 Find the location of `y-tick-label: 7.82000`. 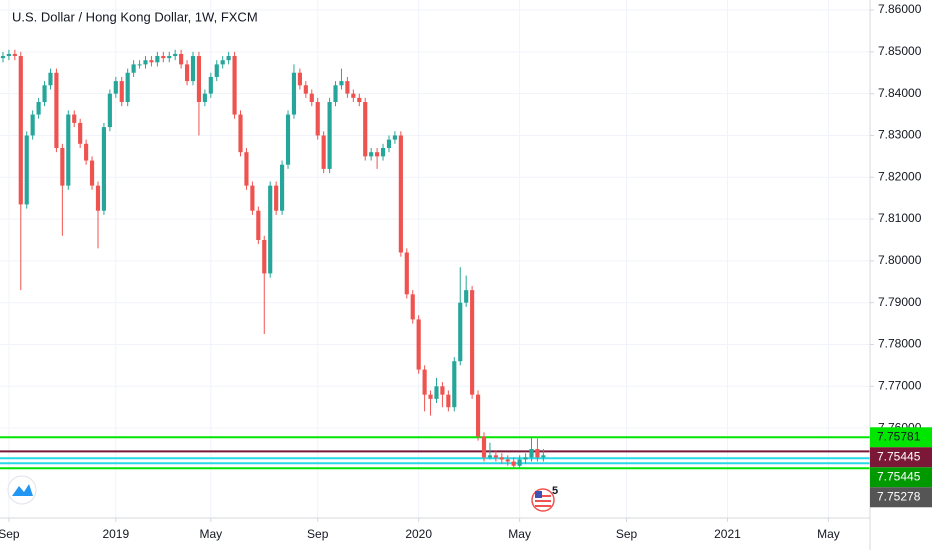

y-tick-label: 7.82000 is located at coordinates (900, 176).